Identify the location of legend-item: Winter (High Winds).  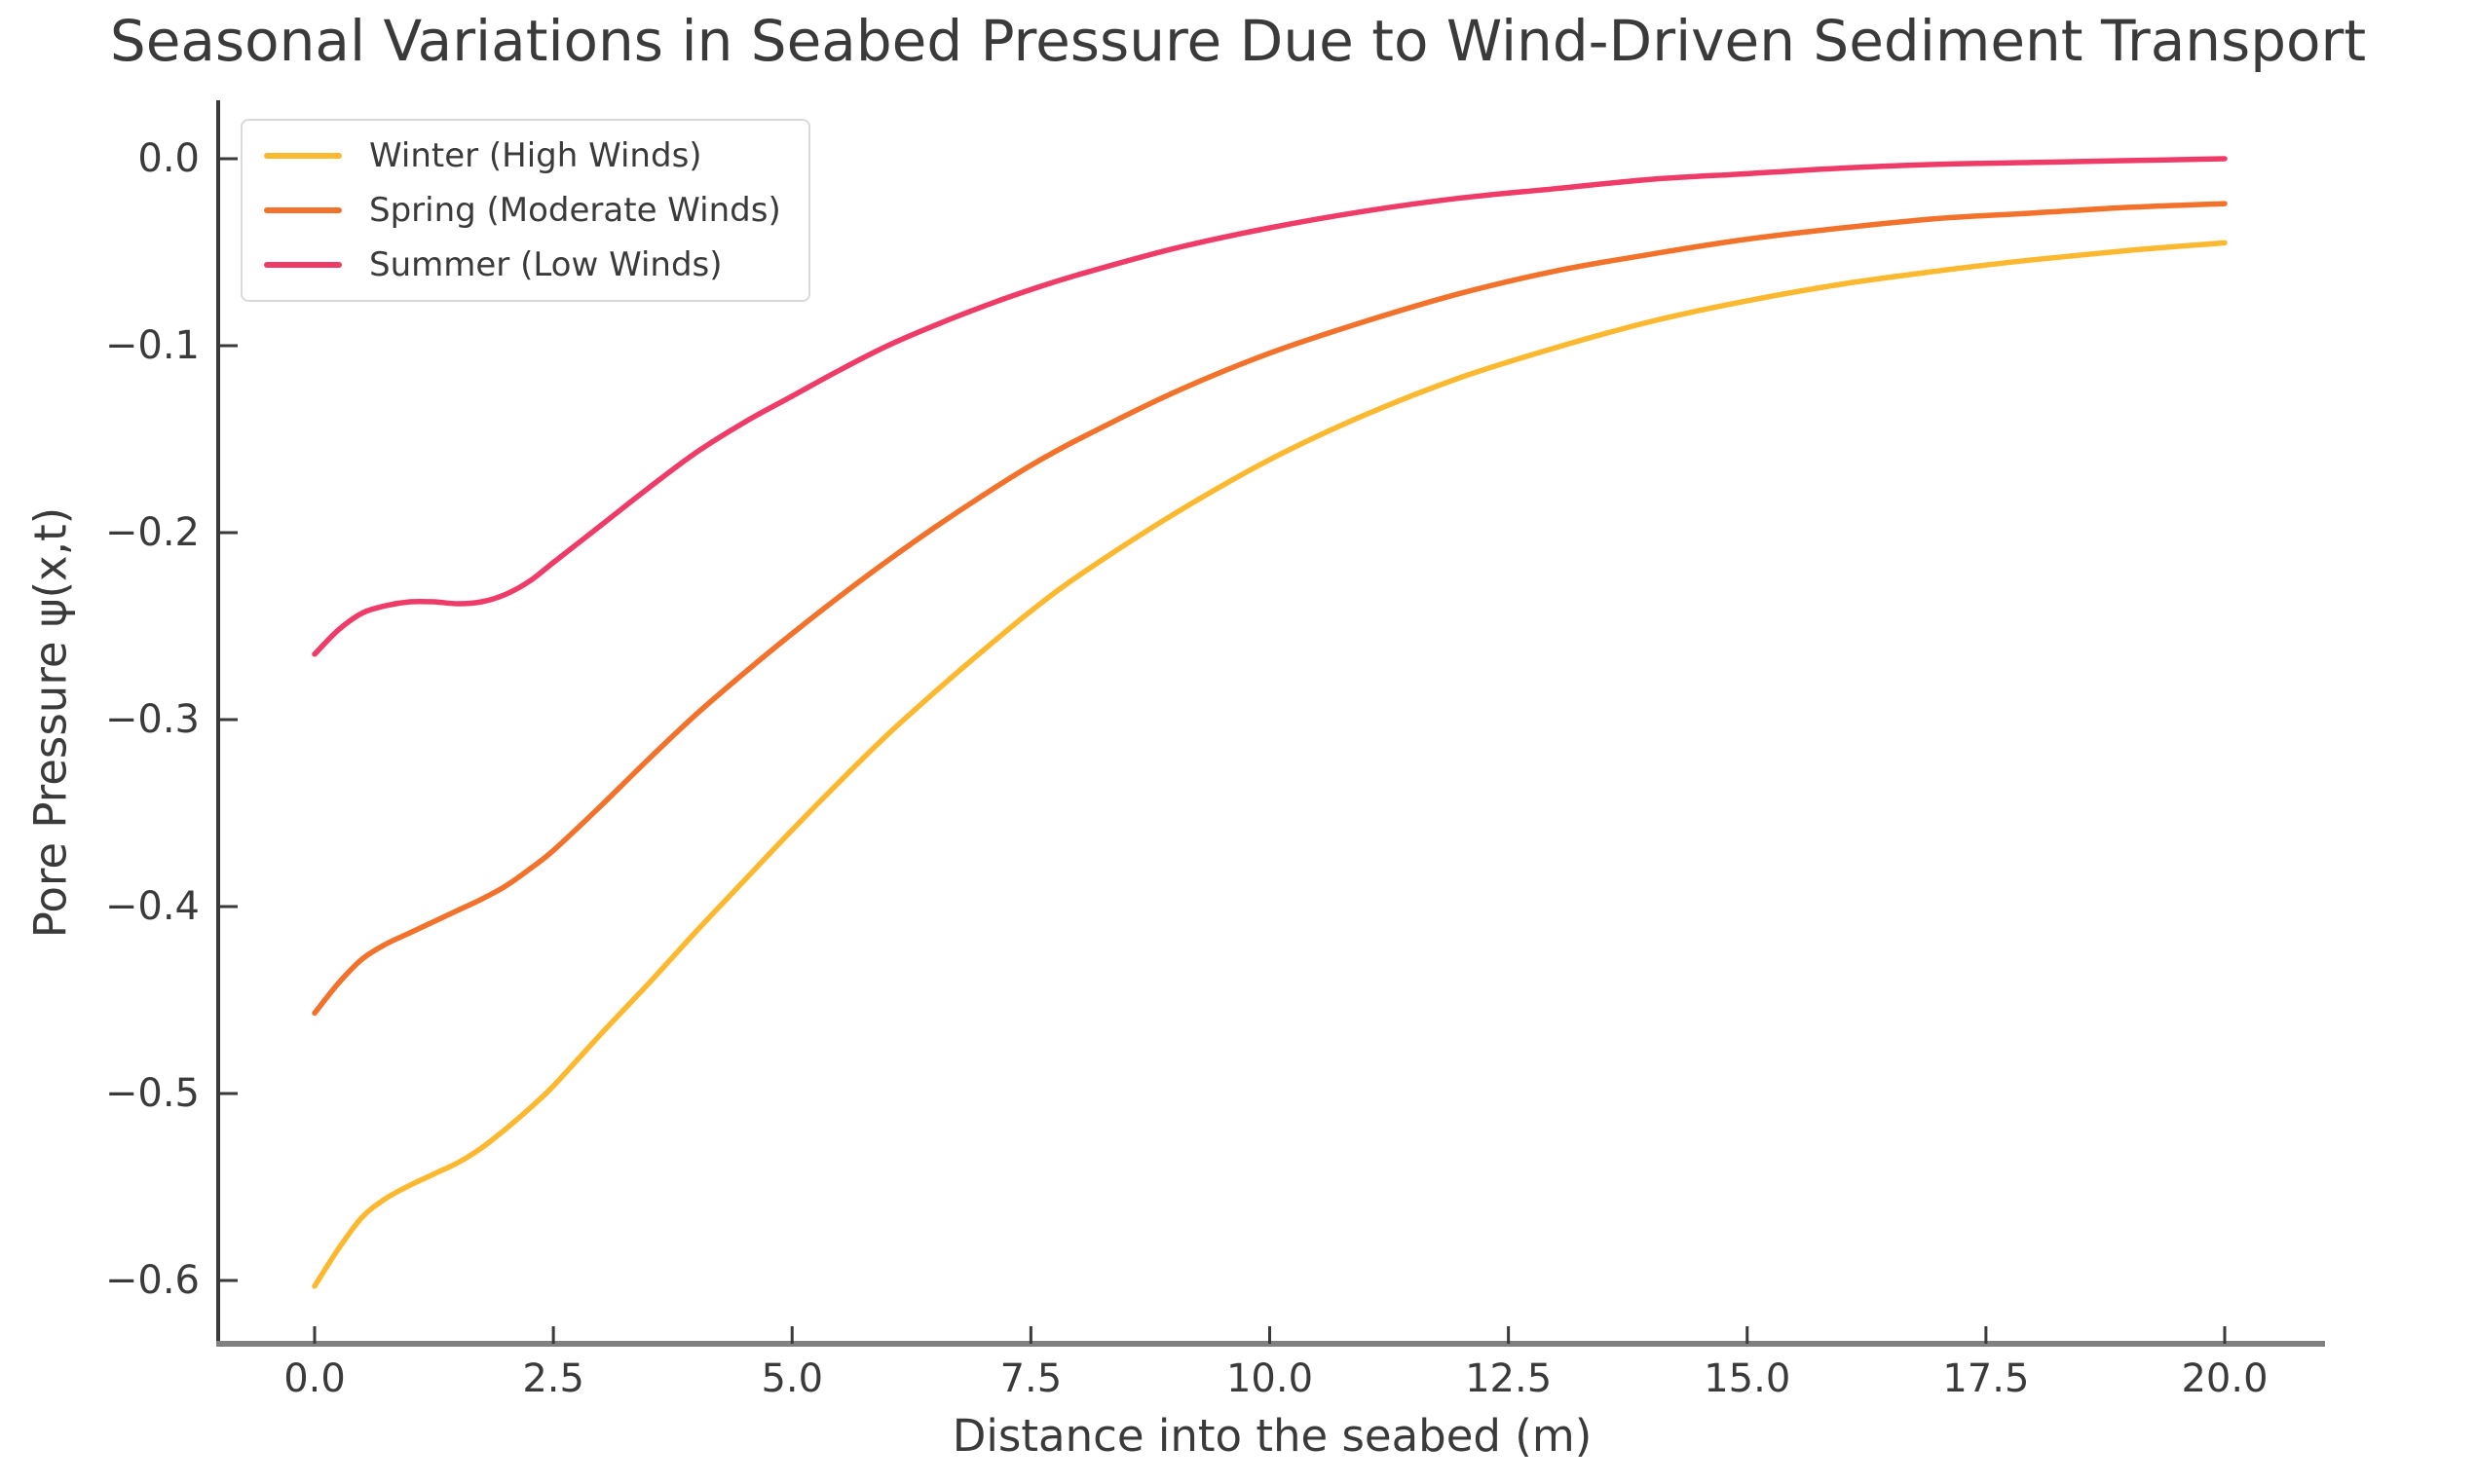
(522, 155).